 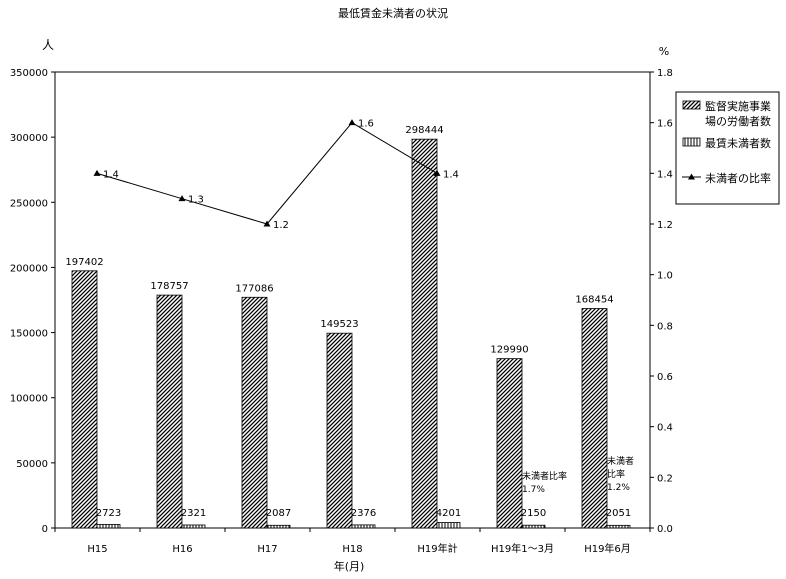 I want to click on legend-label-workers-line2: 場の労働者数, so click(x=738, y=121).